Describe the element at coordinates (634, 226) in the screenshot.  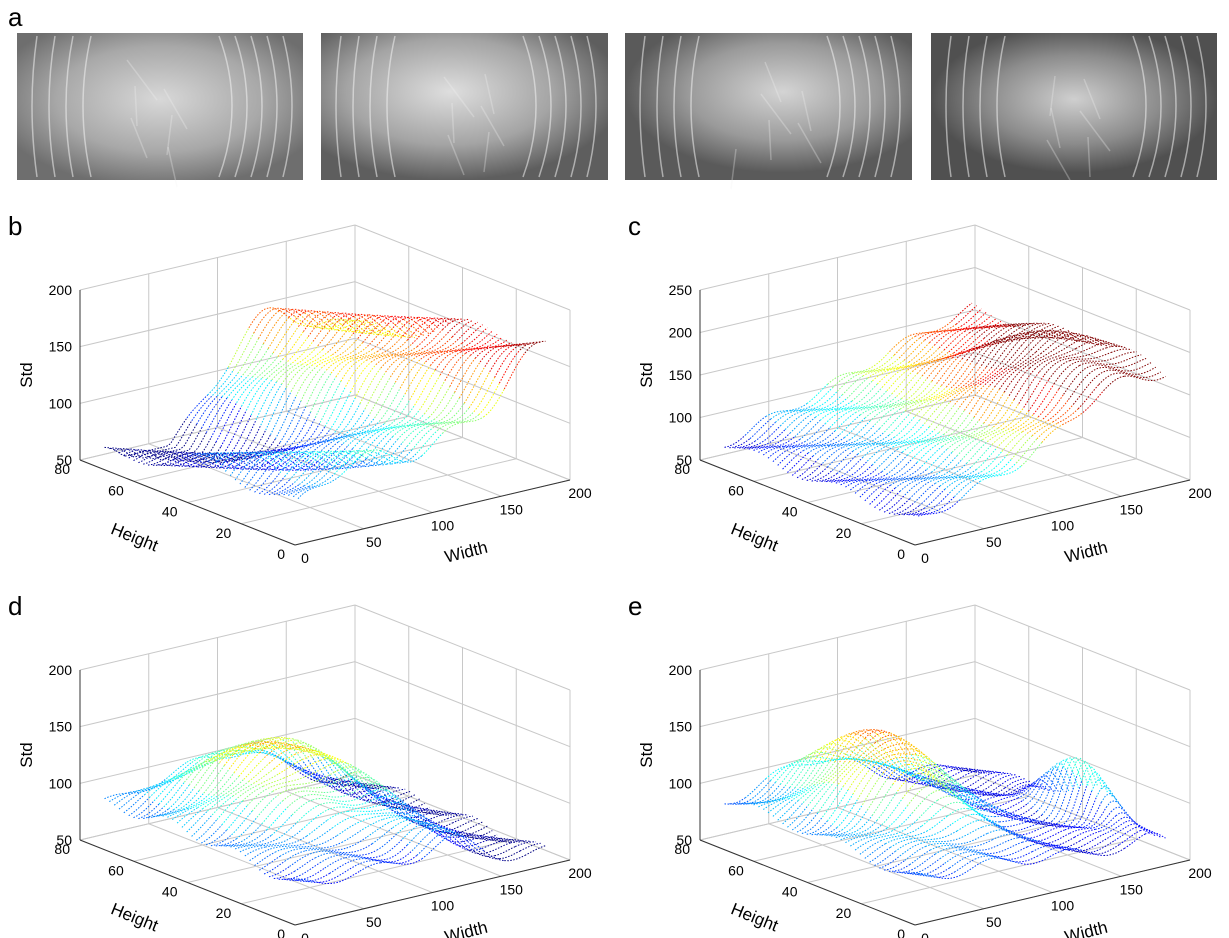
I see `panel-label: c` at that location.